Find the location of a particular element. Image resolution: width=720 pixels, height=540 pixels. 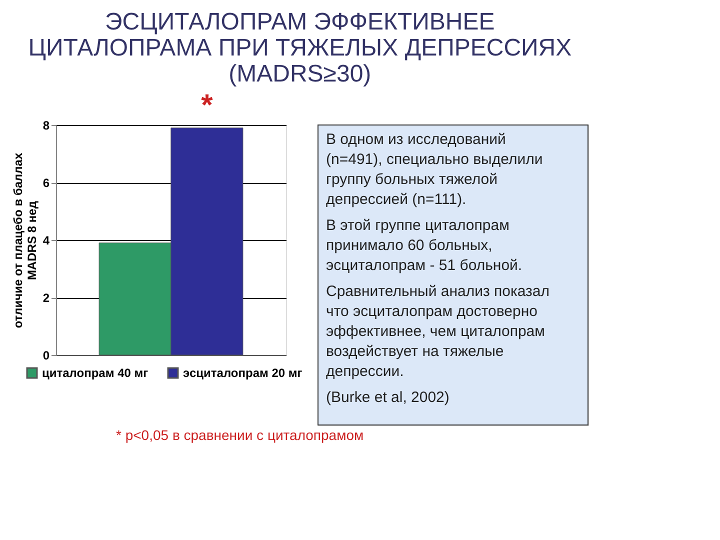

text: В одном из исследований (n=491), специально выделили группу больных тяжелой депрессией (n=111). is located at coordinates (434, 169).